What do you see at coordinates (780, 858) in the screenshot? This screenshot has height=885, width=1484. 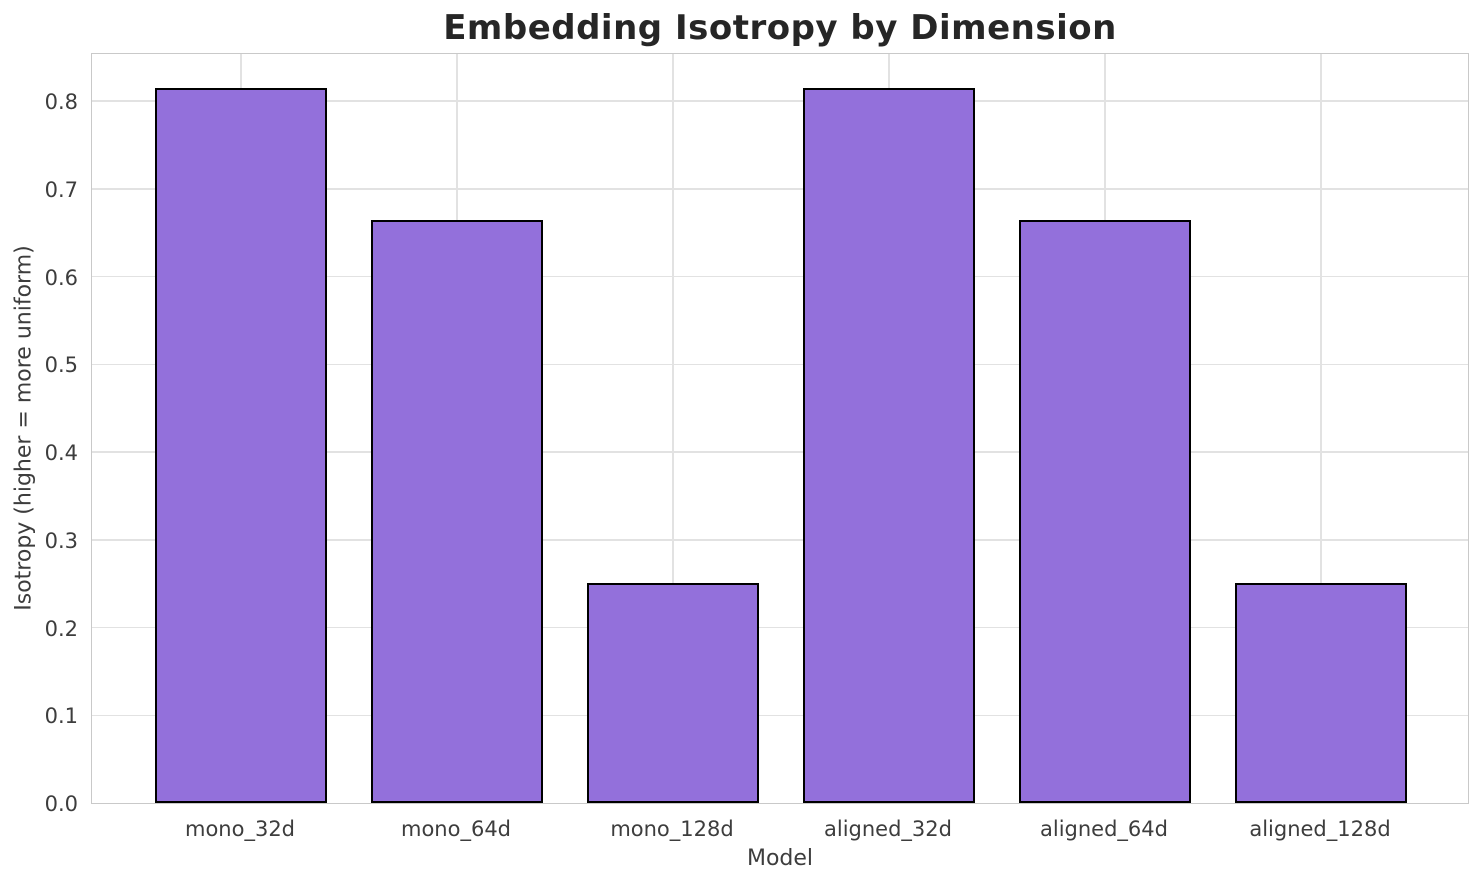 I see `x-axis-label: Model` at bounding box center [780, 858].